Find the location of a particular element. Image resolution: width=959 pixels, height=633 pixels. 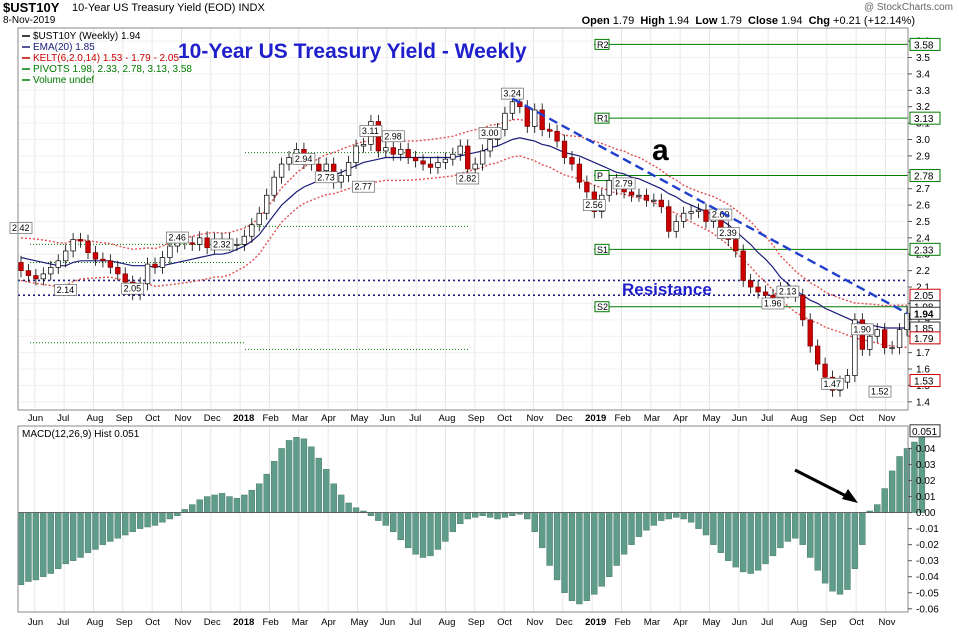

pivot-tag-box is located at coordinates (602, 118).